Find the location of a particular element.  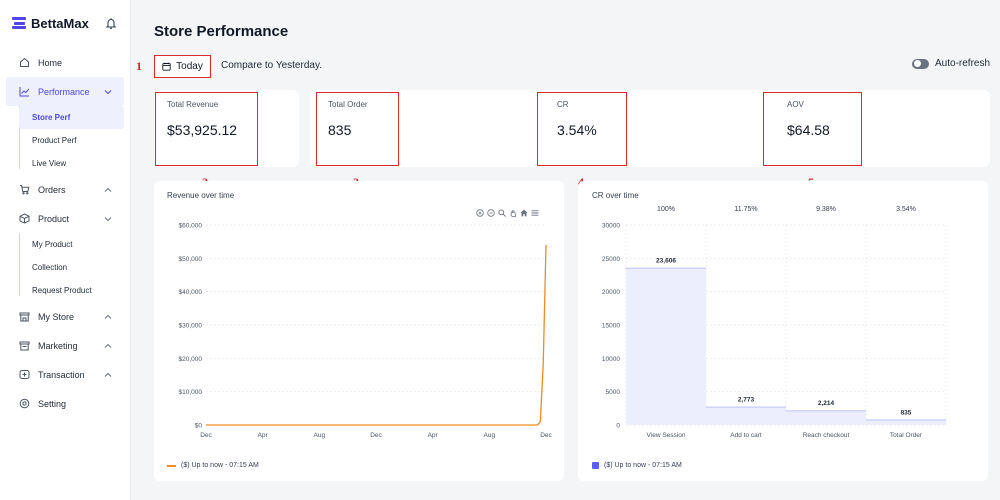

sidebar-item-product: Product is located at coordinates (65, 218).